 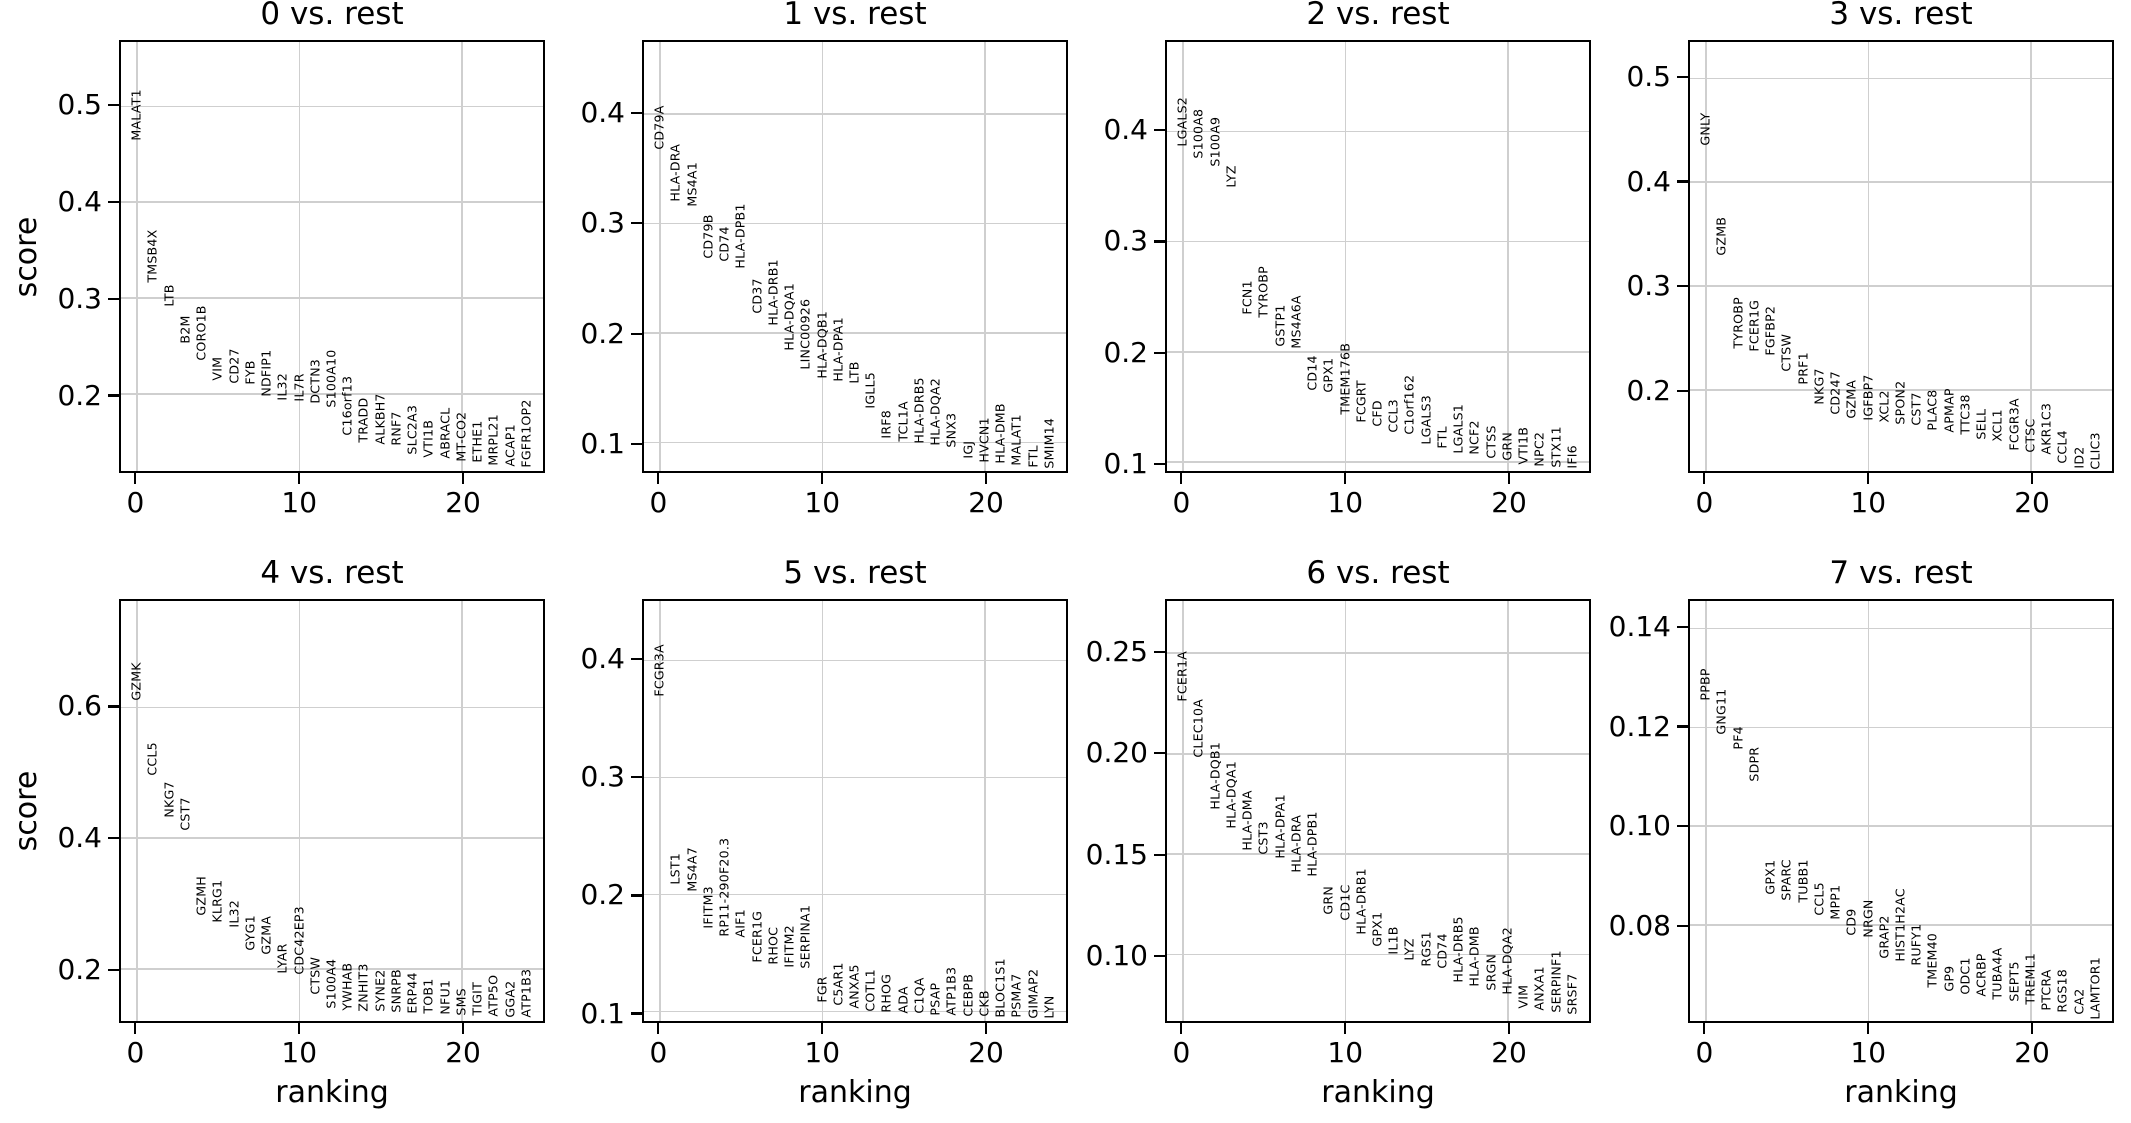 I want to click on y-tick-label: 0.20, so click(x=1116, y=753).